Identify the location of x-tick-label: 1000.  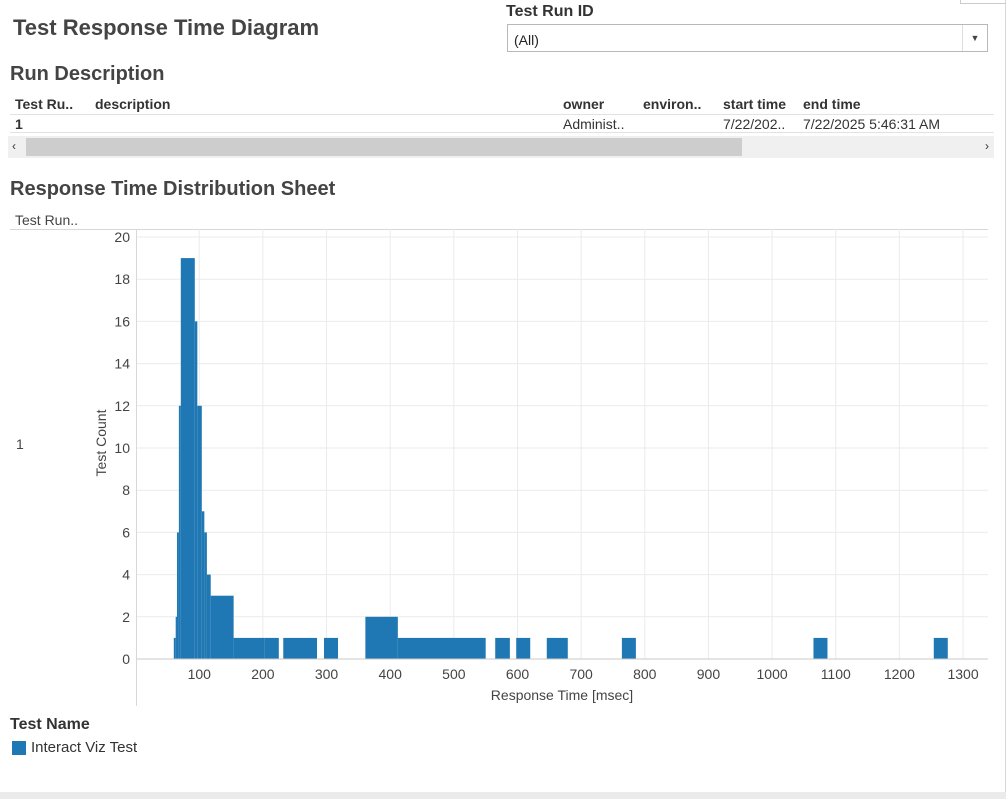
(772, 674).